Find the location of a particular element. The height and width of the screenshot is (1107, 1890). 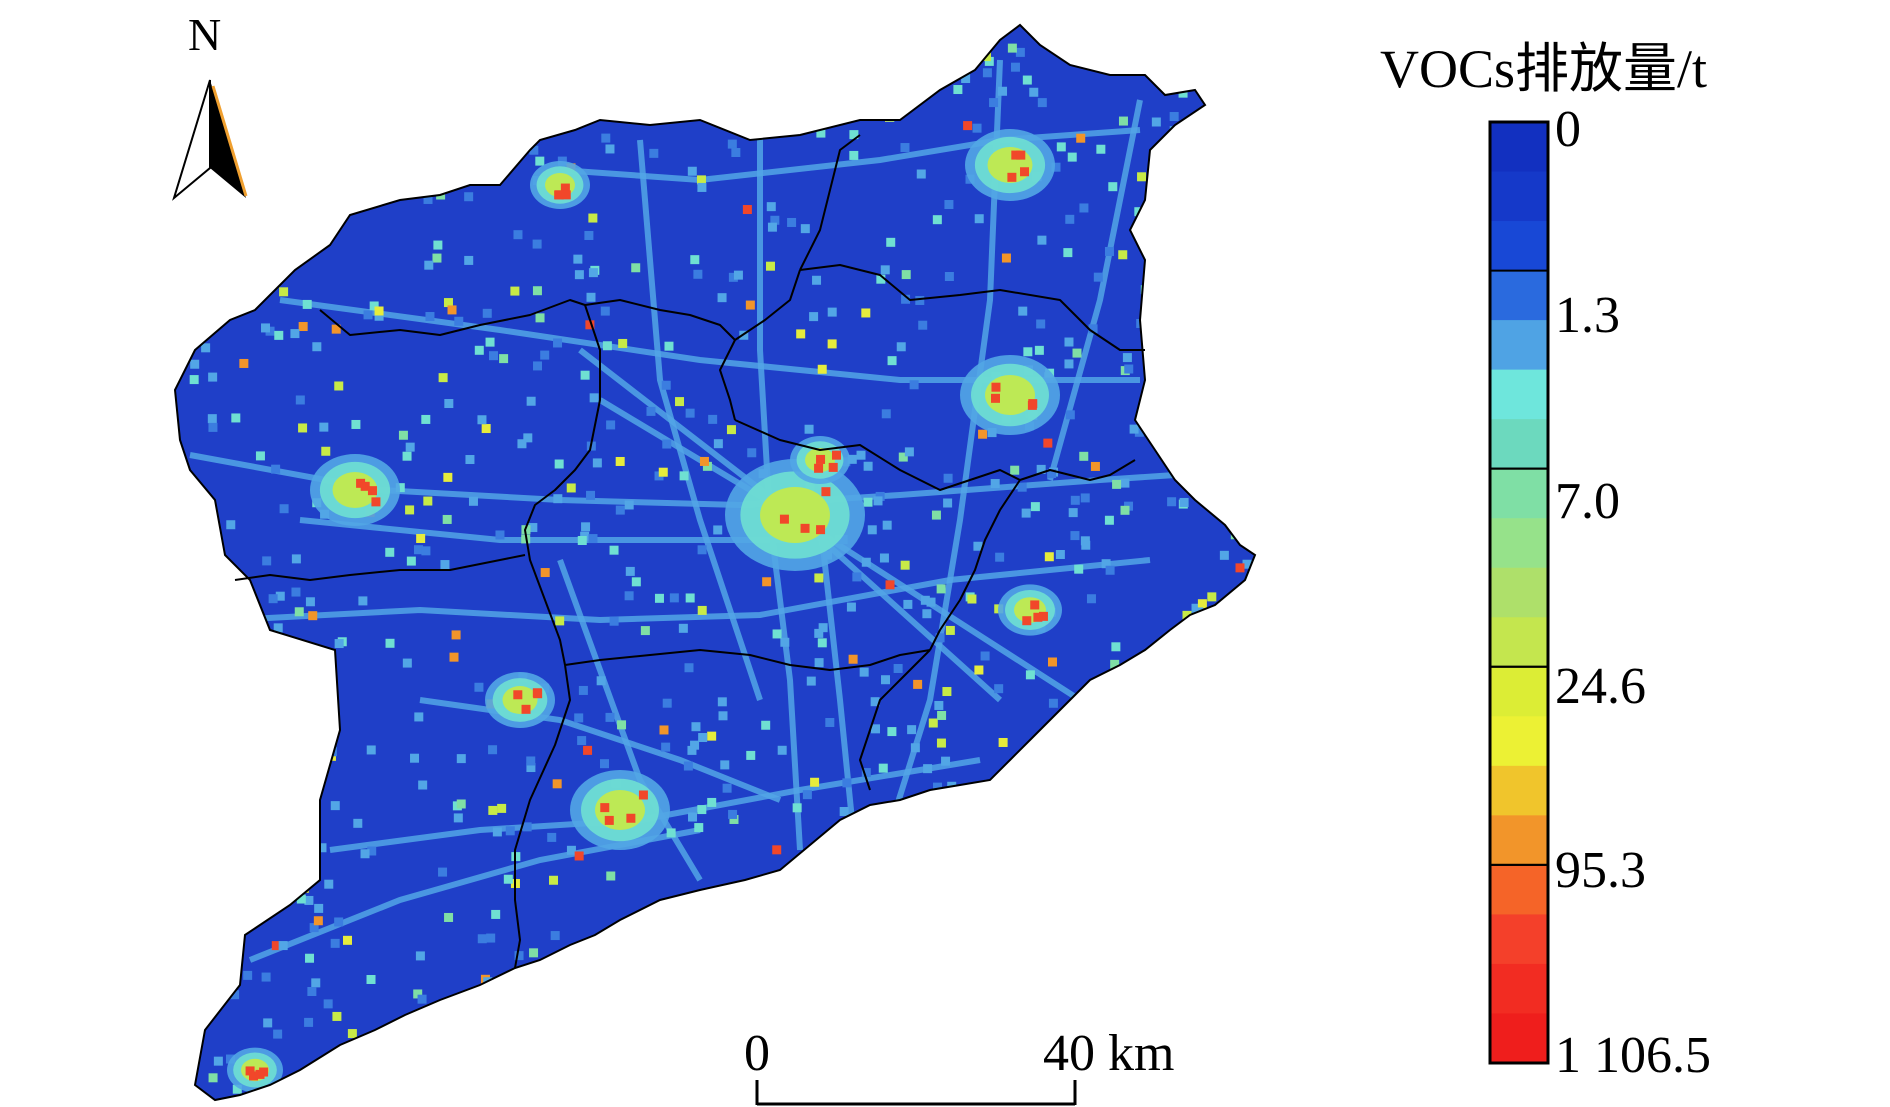

legend-label-0: 0 is located at coordinates (1568, 129).